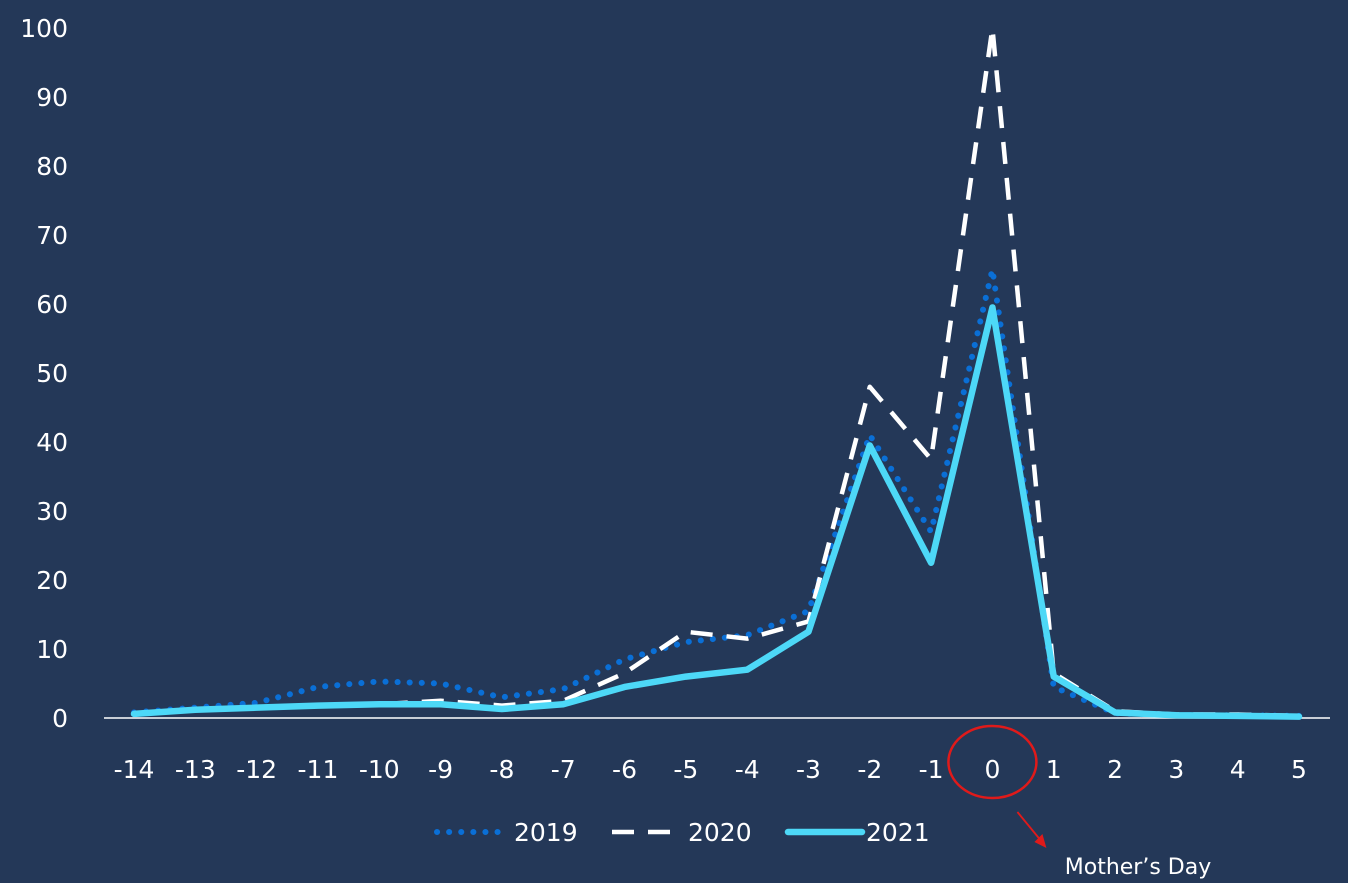 This screenshot has height=883, width=1348. Describe the element at coordinates (52, 580) in the screenshot. I see `y-tick-label: 20` at that location.